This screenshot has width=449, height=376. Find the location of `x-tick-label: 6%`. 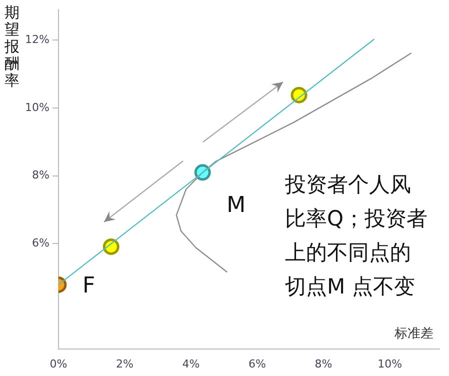

x-tick-label: 6% is located at coordinates (257, 363).